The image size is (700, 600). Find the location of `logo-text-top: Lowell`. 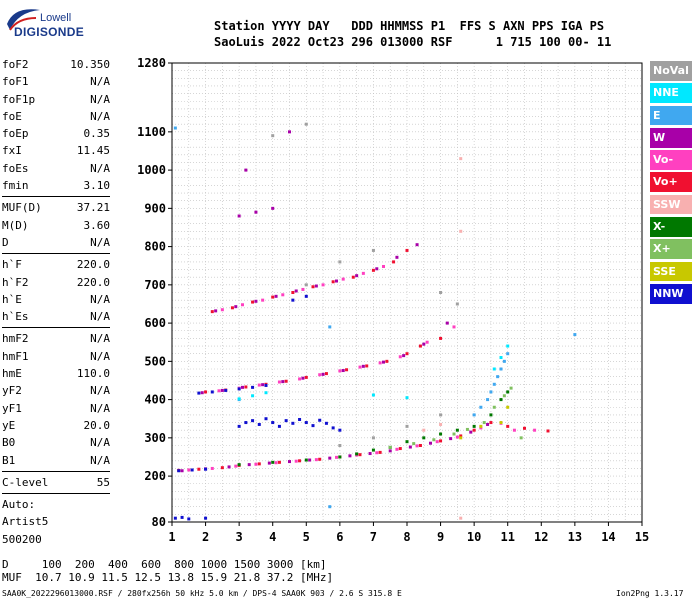

logo-text-top: Lowell is located at coordinates (56, 18).